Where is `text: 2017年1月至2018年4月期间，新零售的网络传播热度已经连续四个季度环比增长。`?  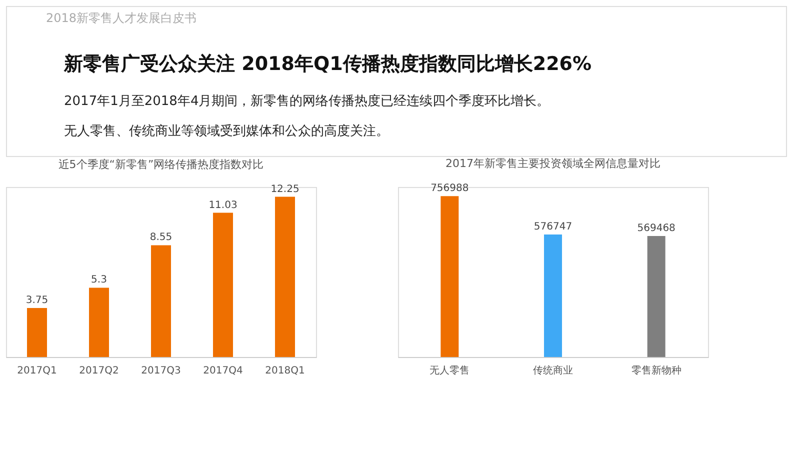 text: 2017年1月至2018年4月期间，新零售的网络传播热度已经连续四个季度环比增长。 is located at coordinates (307, 101).